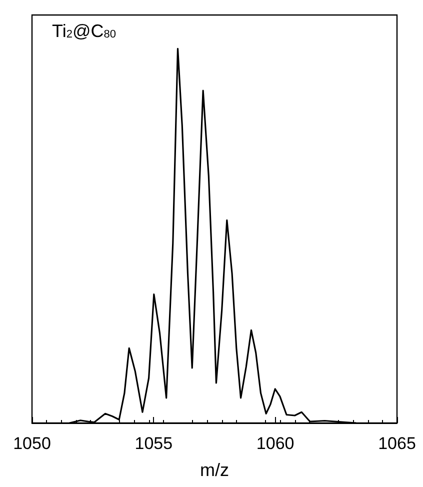 The width and height of the screenshot is (423, 487). I want to click on x-tick-label: 1065, so click(397, 443).